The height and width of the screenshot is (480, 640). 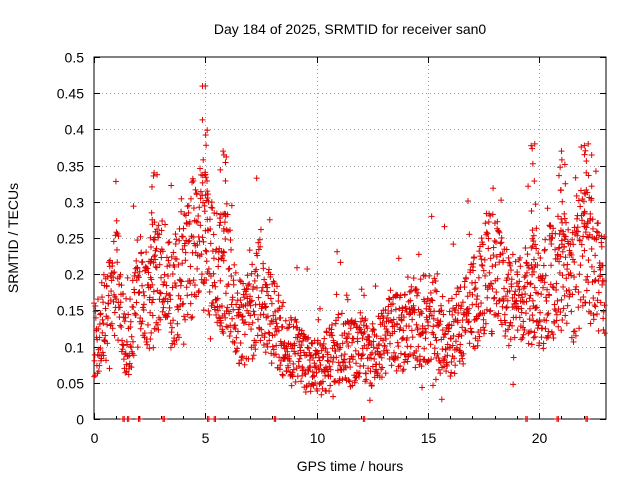 I want to click on y-tick-label: 0.2, so click(x=75, y=275).